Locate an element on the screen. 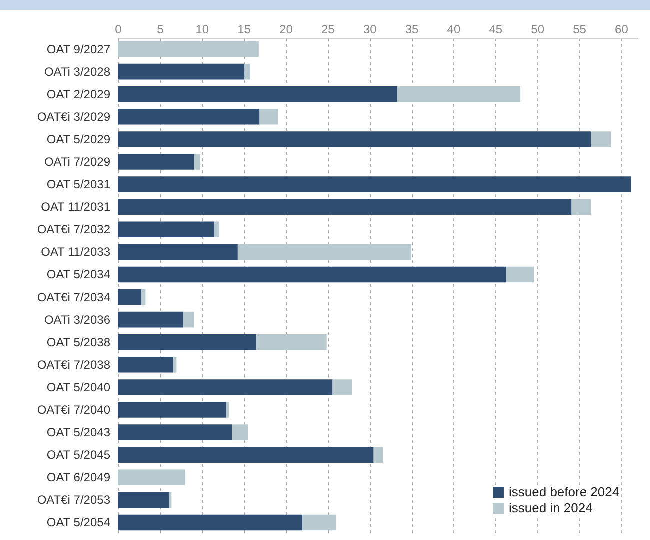 Image resolution: width=650 pixels, height=540 pixels. x-tick-label: 35 is located at coordinates (412, 29).